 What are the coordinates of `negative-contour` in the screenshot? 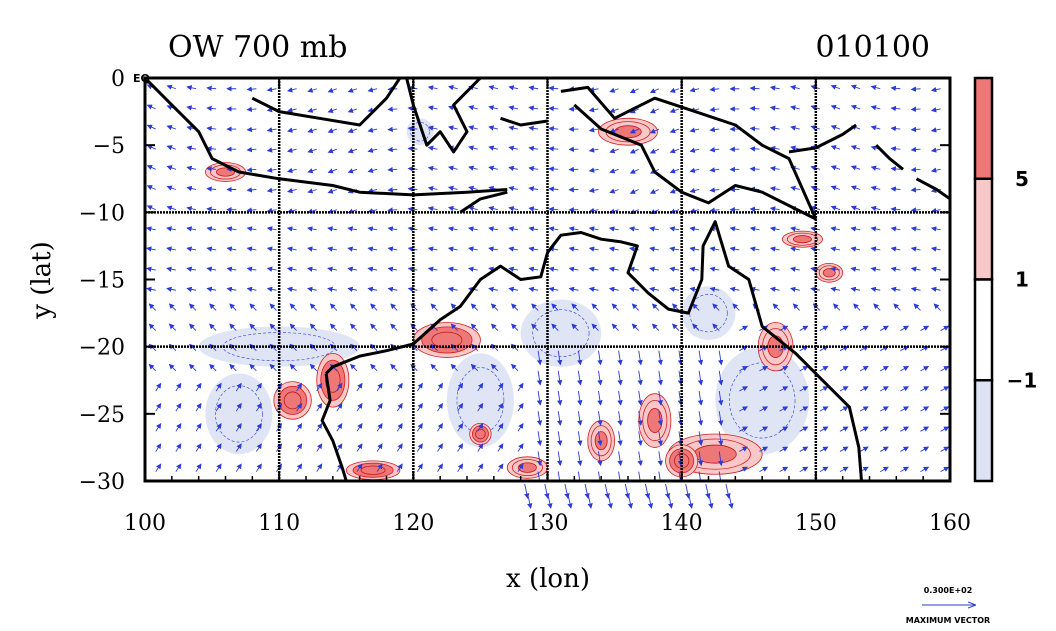 It's located at (480, 400).